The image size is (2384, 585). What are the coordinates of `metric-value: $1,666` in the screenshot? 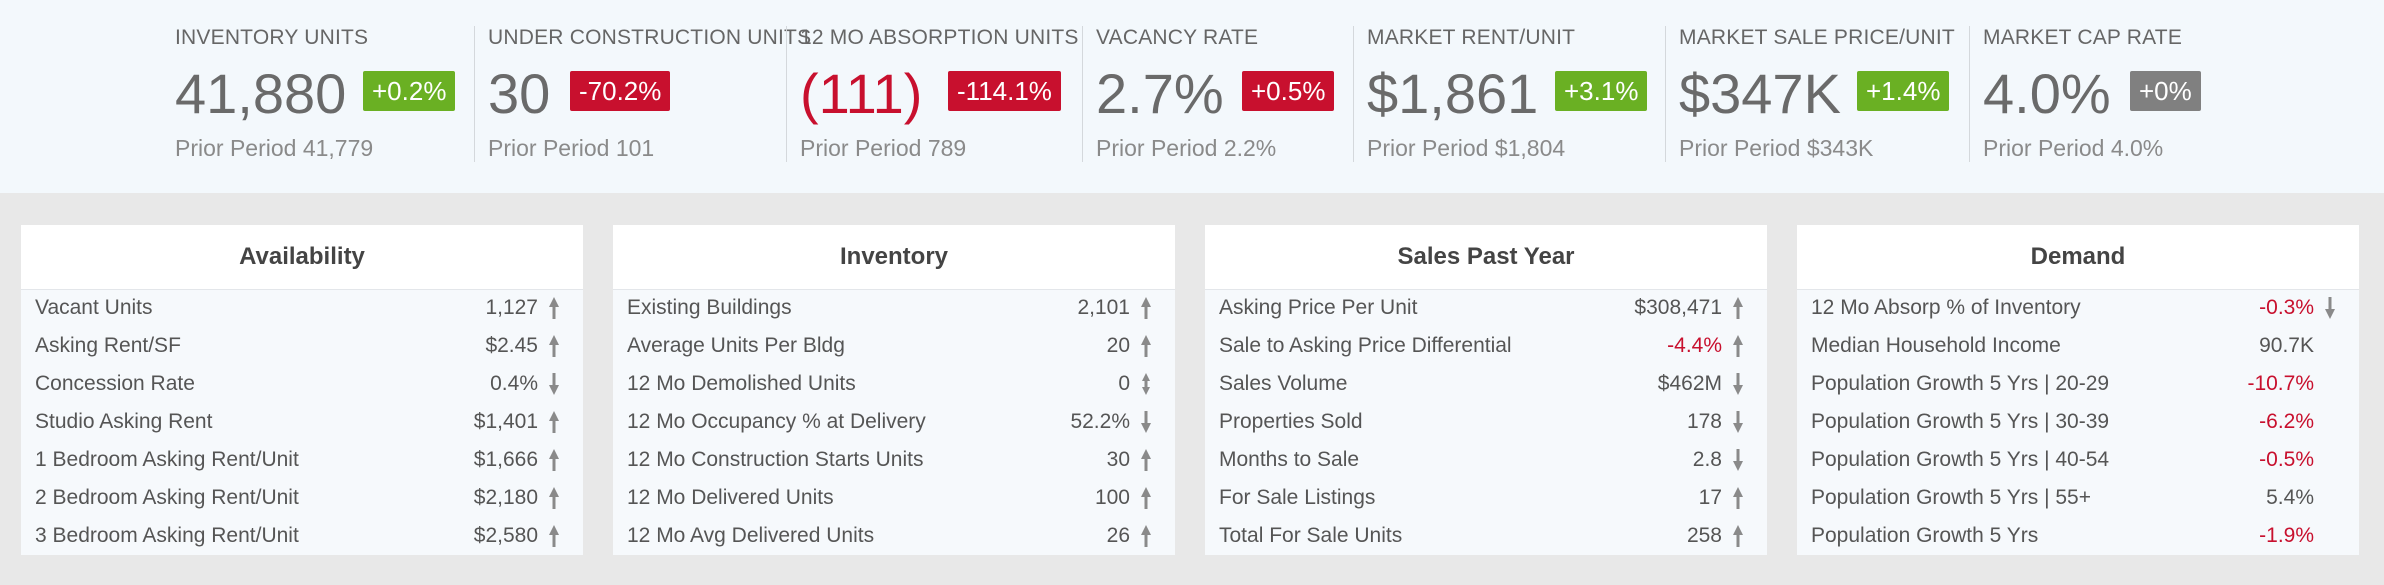 It's located at (505, 459).